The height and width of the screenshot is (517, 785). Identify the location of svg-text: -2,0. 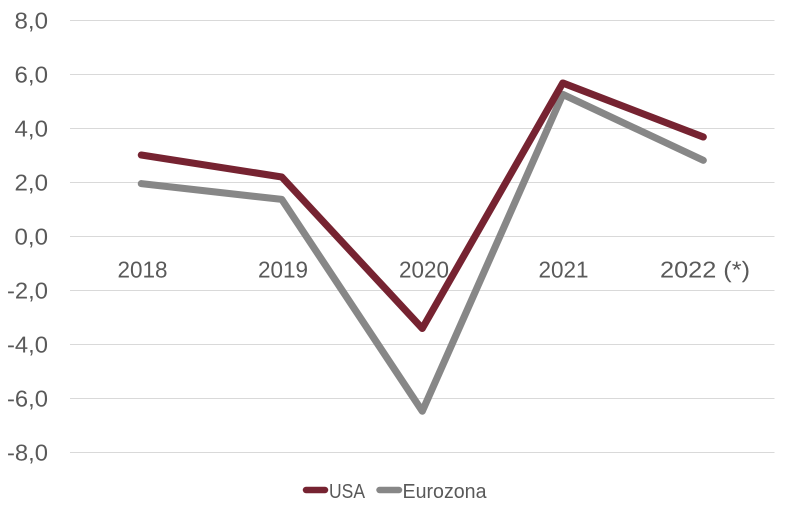
(27, 291).